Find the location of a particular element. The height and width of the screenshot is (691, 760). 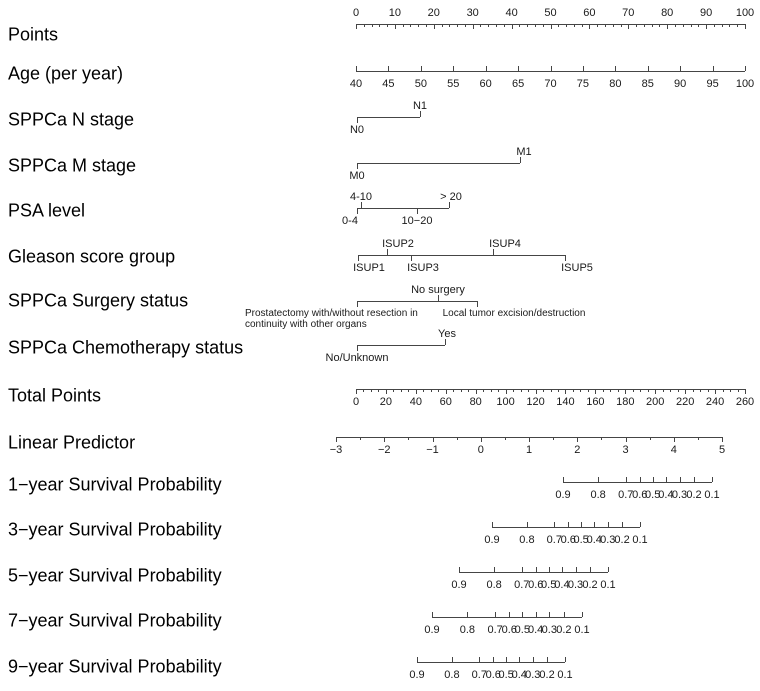

axis-tick-gleason is located at coordinates (493, 252).